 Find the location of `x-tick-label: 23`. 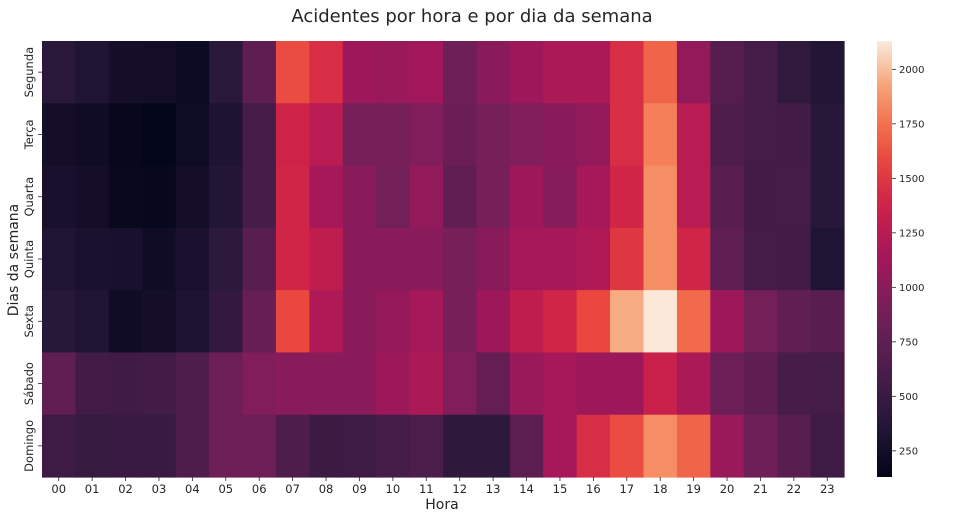

x-tick-label: 23 is located at coordinates (827, 489).